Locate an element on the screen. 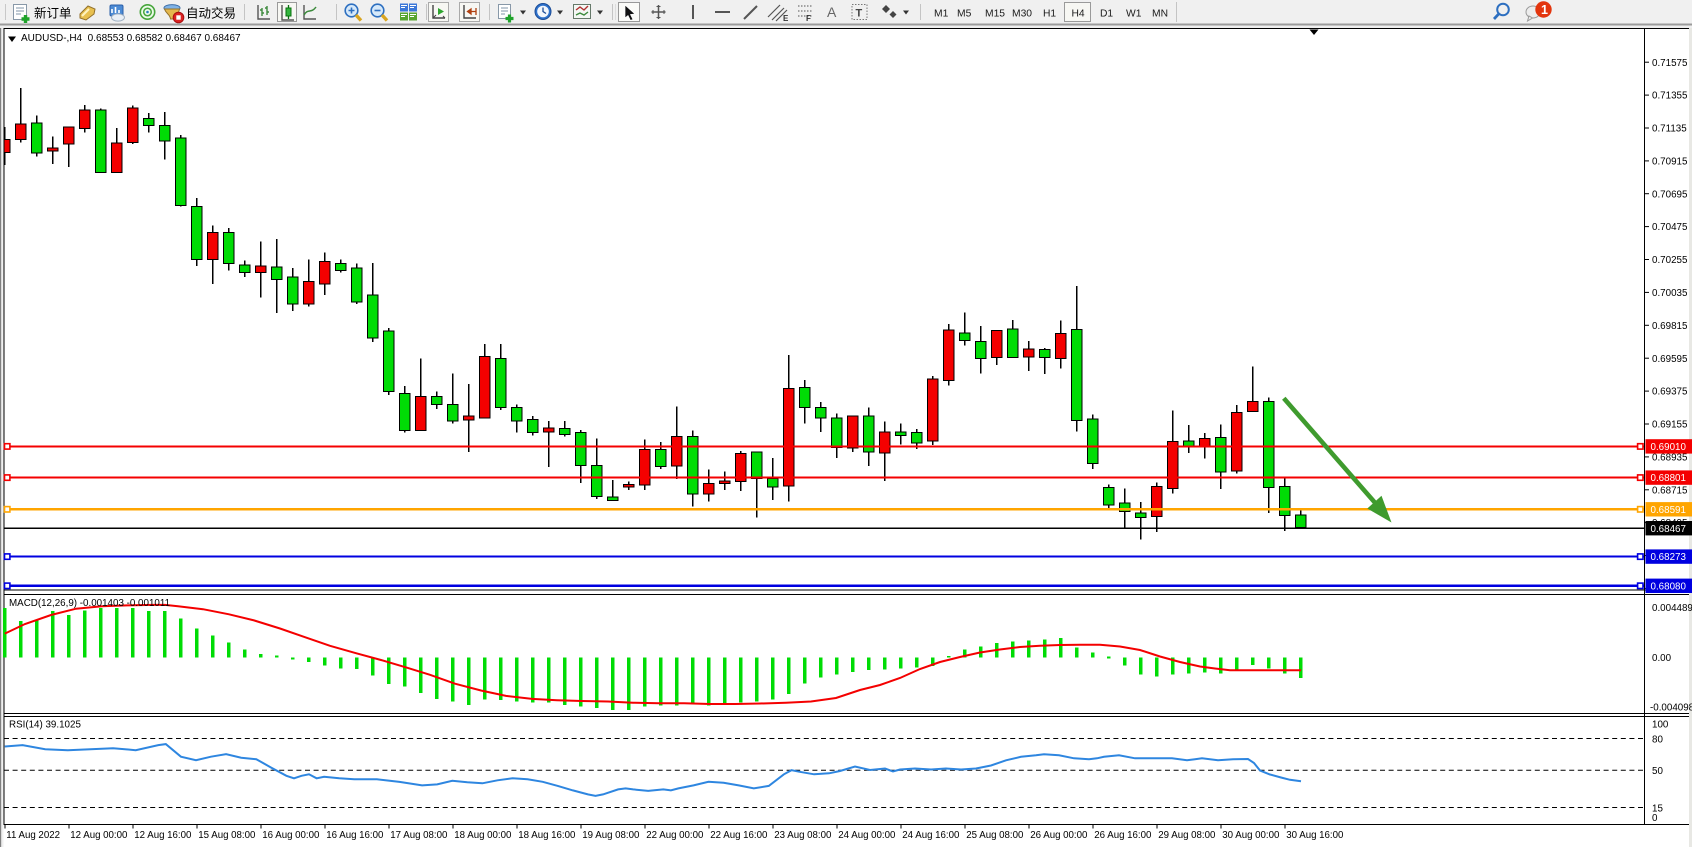 The width and height of the screenshot is (1692, 847). svg-text: 1 is located at coordinates (1544, 10).